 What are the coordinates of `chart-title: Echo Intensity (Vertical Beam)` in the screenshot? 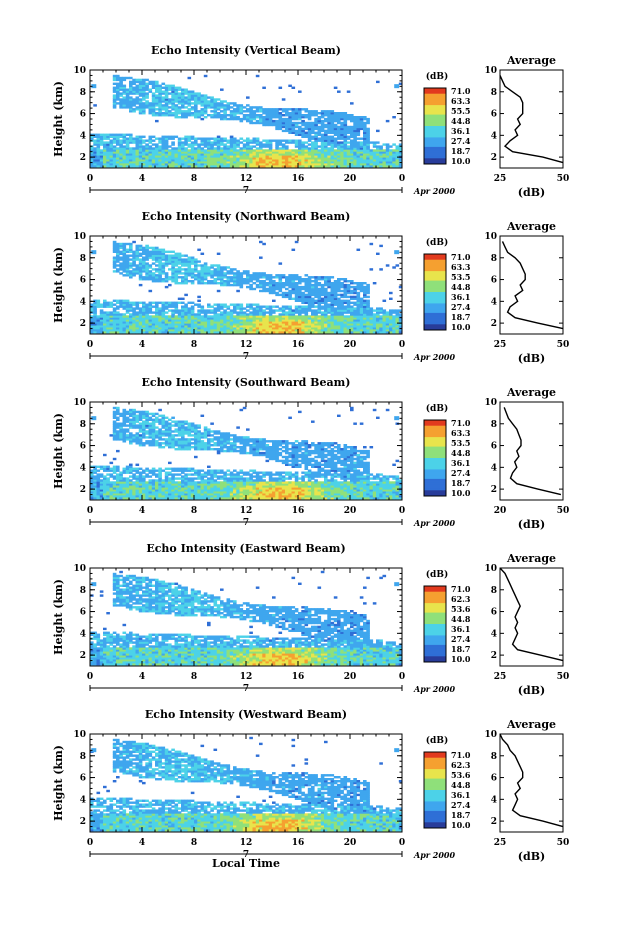 It's located at (246, 50).